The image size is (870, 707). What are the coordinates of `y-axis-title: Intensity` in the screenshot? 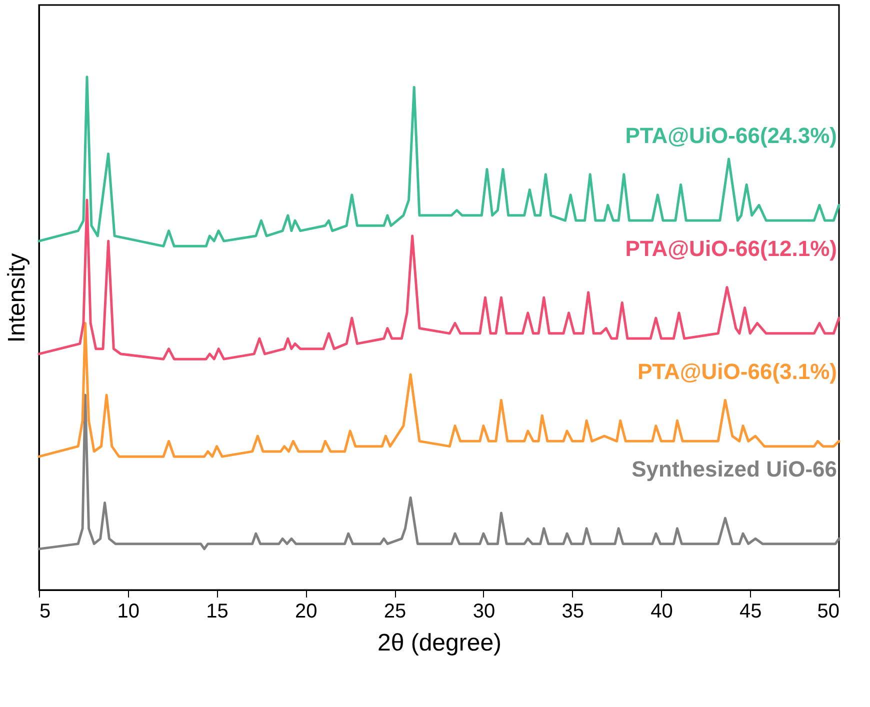 It's located at (17, 298).